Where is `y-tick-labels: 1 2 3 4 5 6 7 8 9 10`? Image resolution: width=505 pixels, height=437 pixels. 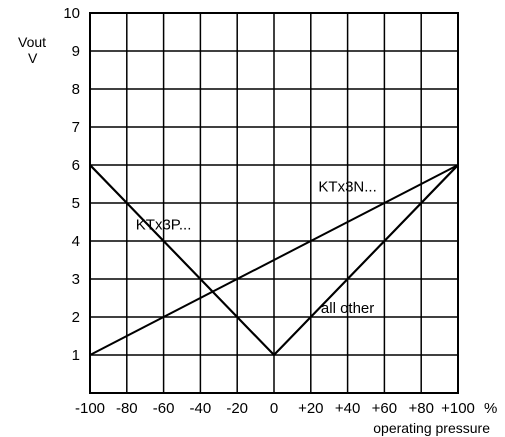
y-tick-labels: 1 2 3 4 5 6 7 8 9 10 is located at coordinates (71, 184).